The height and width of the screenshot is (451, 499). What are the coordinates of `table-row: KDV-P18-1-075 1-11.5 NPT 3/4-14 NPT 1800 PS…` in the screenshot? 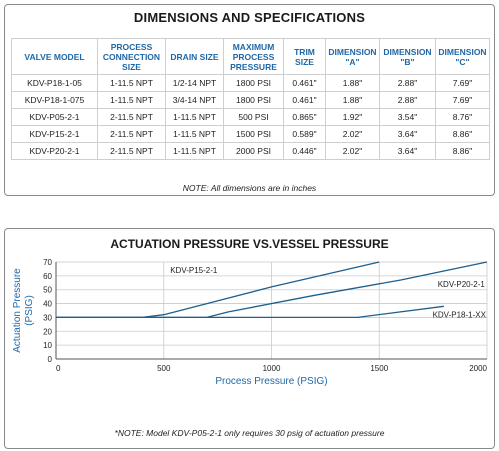 It's located at (250, 100).